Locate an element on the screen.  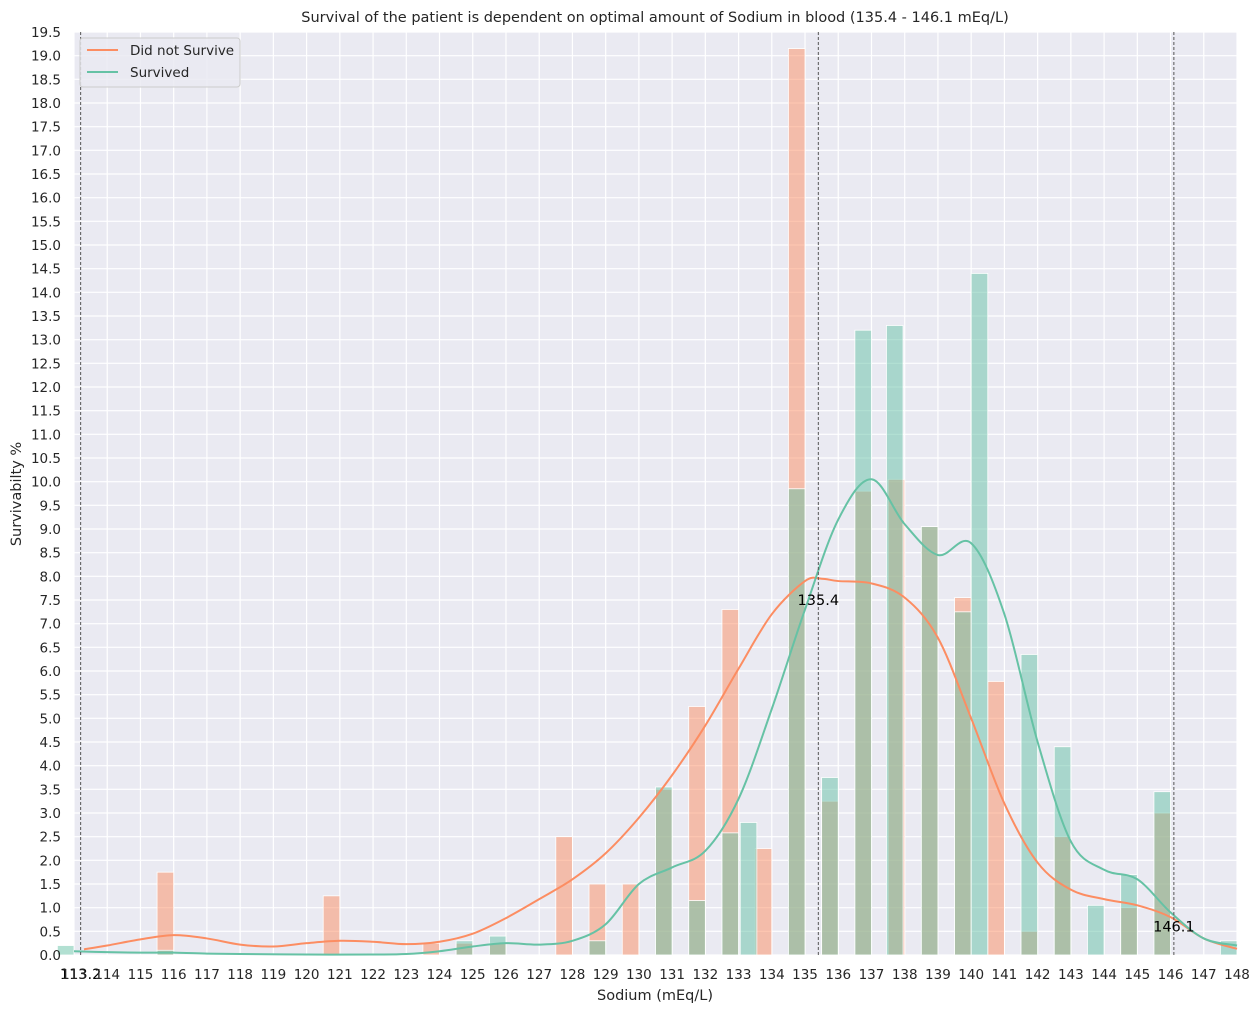
x-tick-label: 136 is located at coordinates (838, 975).